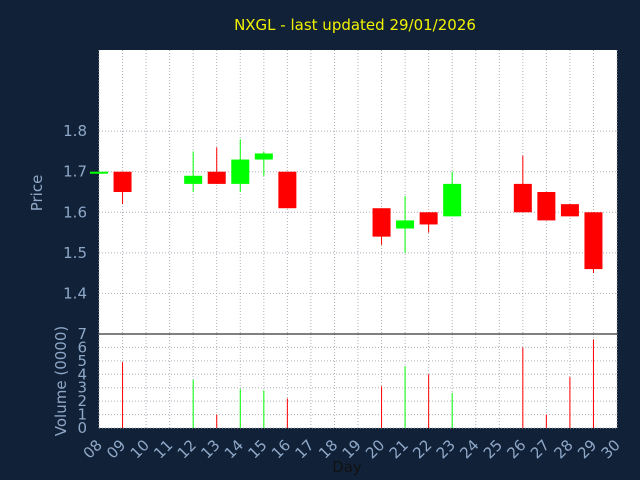 The height and width of the screenshot is (480, 640). I want to click on x-tick-label: 09, so click(116, 449).